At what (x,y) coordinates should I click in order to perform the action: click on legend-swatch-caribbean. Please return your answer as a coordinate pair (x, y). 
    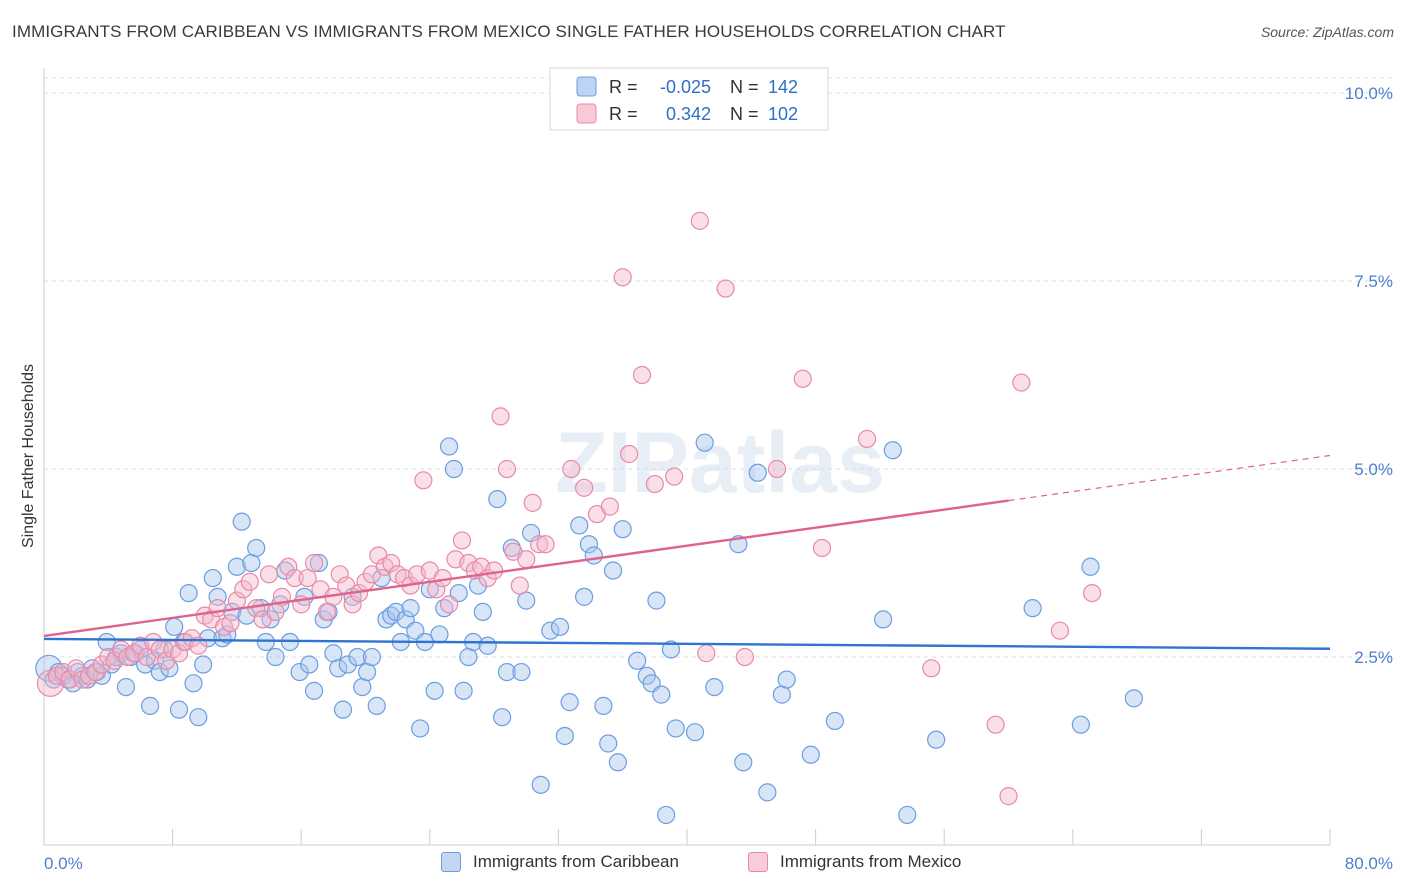
    Looking at the image, I should click on (586, 86).